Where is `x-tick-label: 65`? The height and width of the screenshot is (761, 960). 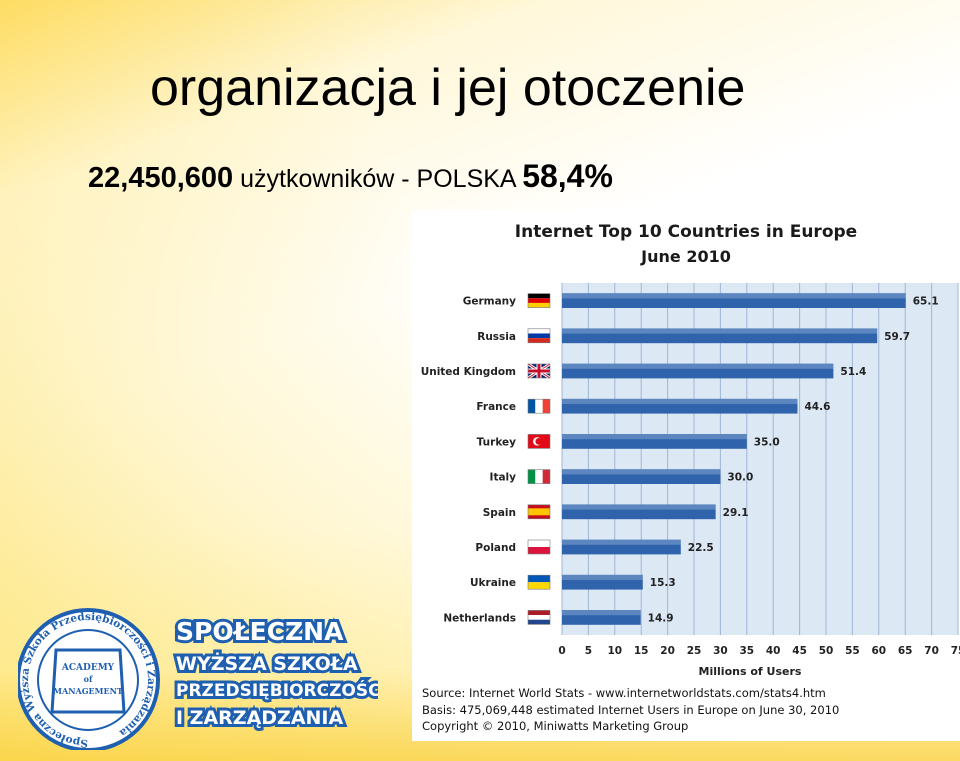 x-tick-label: 65 is located at coordinates (905, 651).